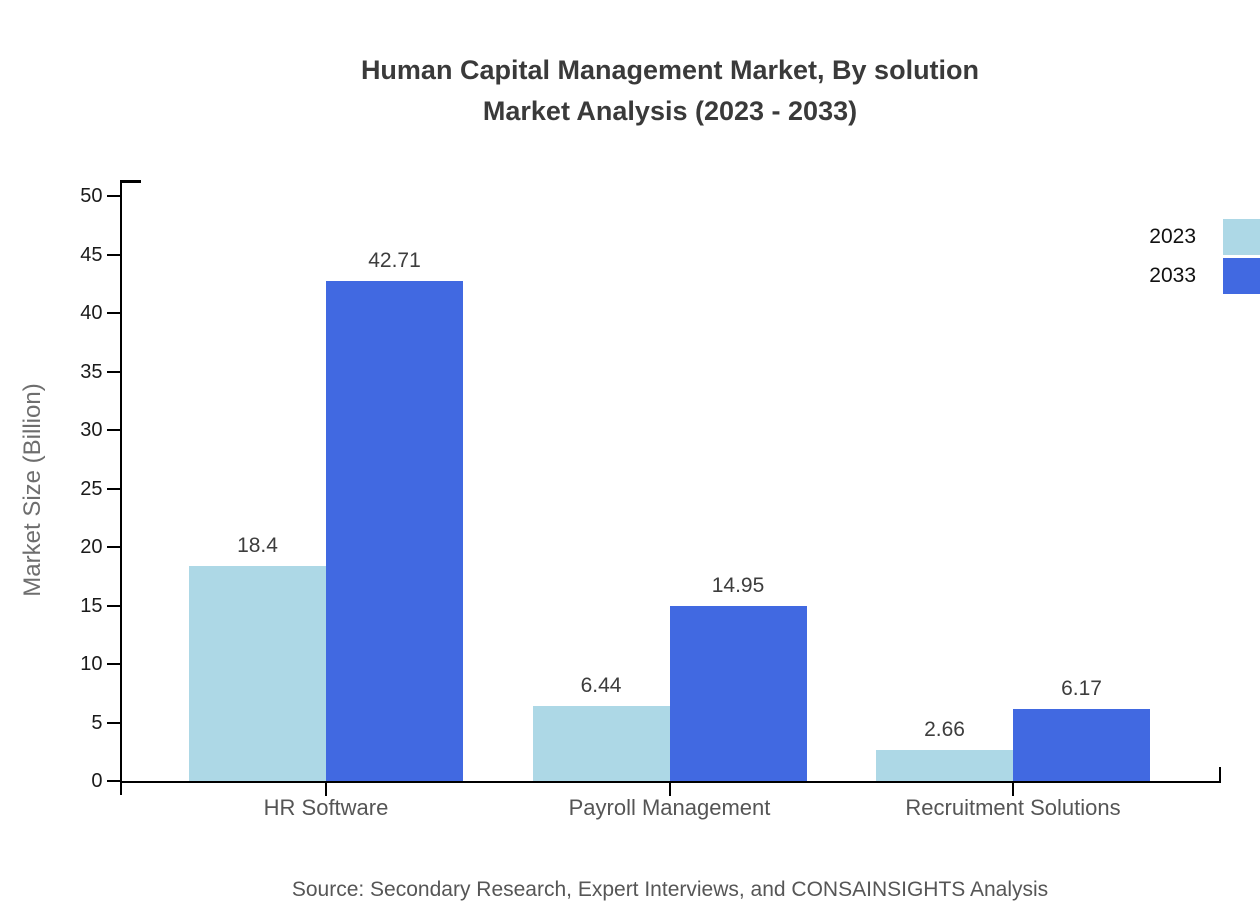 The image size is (1260, 920). Describe the element at coordinates (670, 781) in the screenshot. I see `x-axis-line` at that location.